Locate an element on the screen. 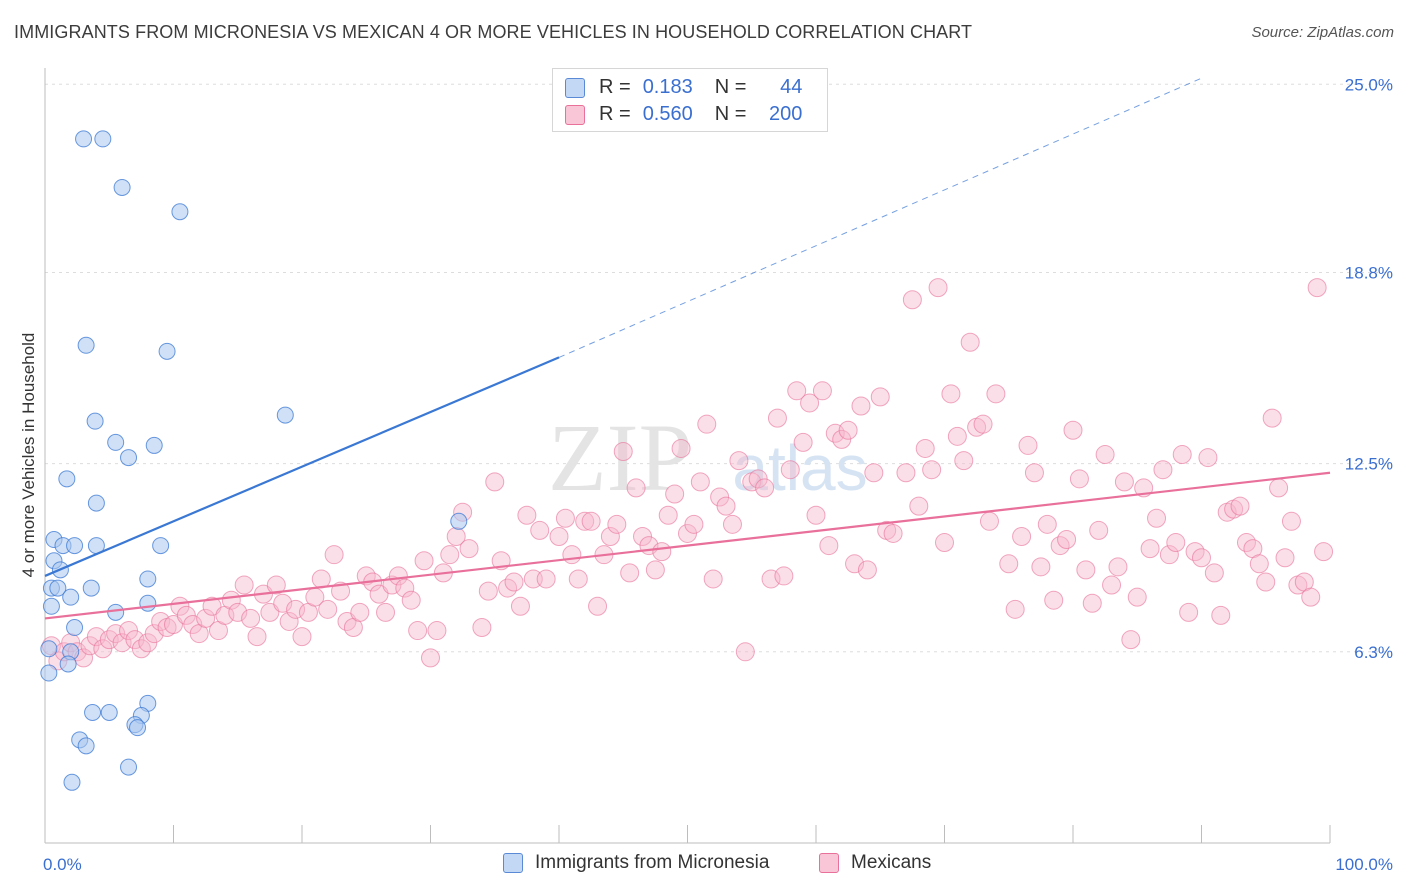 The width and height of the screenshot is (1406, 892). y-tick-labels: 6.3% 12.5% 18.8% 25.0% is located at coordinates (1369, 368).